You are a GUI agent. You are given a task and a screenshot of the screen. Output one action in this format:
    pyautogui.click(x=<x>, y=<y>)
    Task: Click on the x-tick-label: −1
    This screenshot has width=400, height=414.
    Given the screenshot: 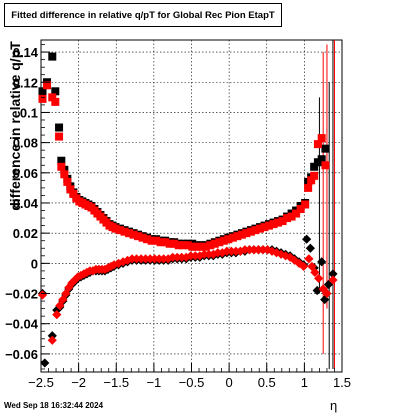 What is the action you would take?
    pyautogui.click(x=153, y=382)
    